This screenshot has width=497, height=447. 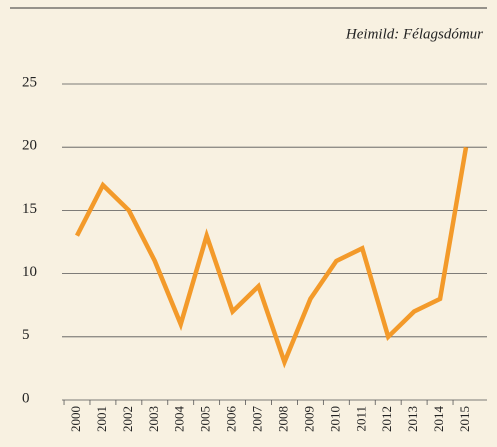 What do you see at coordinates (127, 419) in the screenshot?
I see `x-tick-label: 2002` at bounding box center [127, 419].